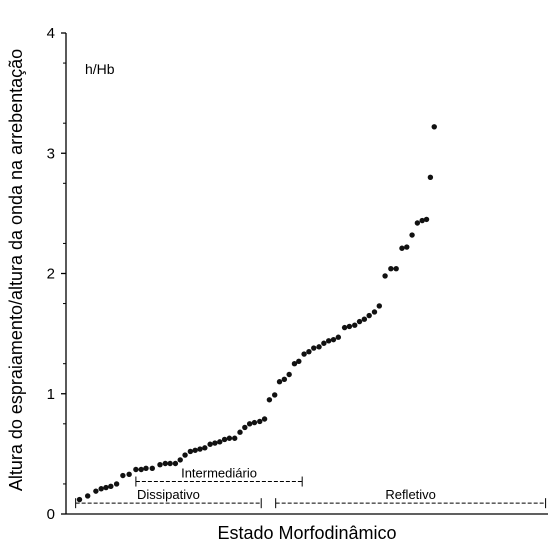 This screenshot has height=545, width=552. What do you see at coordinates (100, 69) in the screenshot?
I see `panel-label: h/Hb` at bounding box center [100, 69].